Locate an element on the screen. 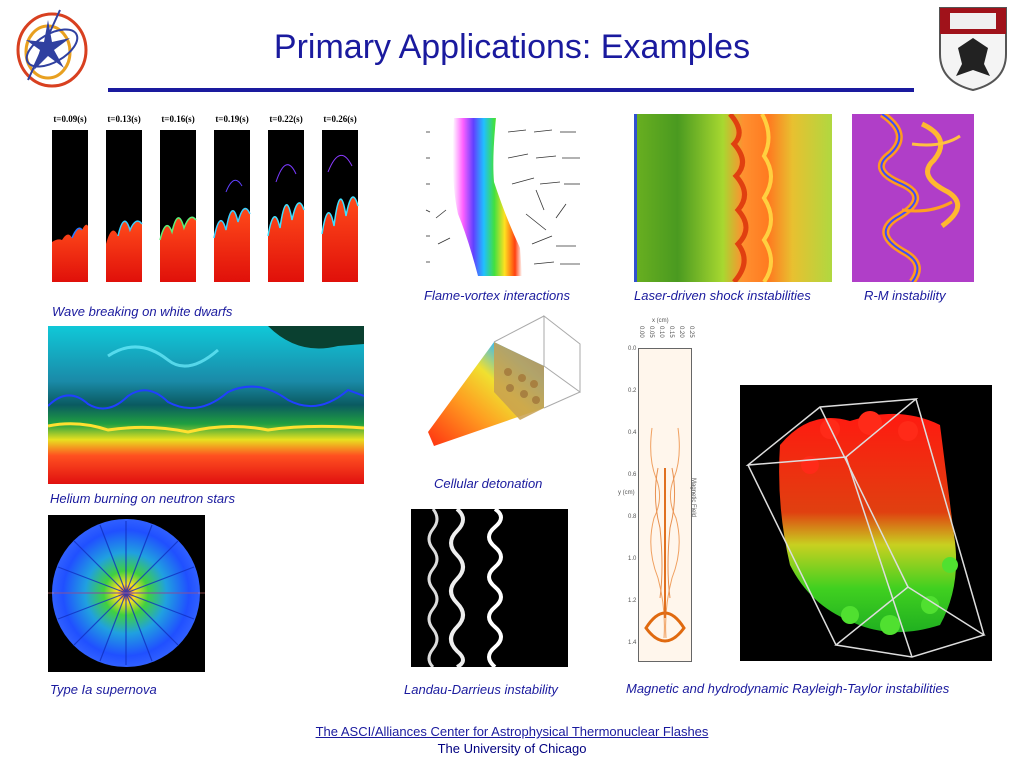  flame-vortex-figure is located at coordinates (502, 197).